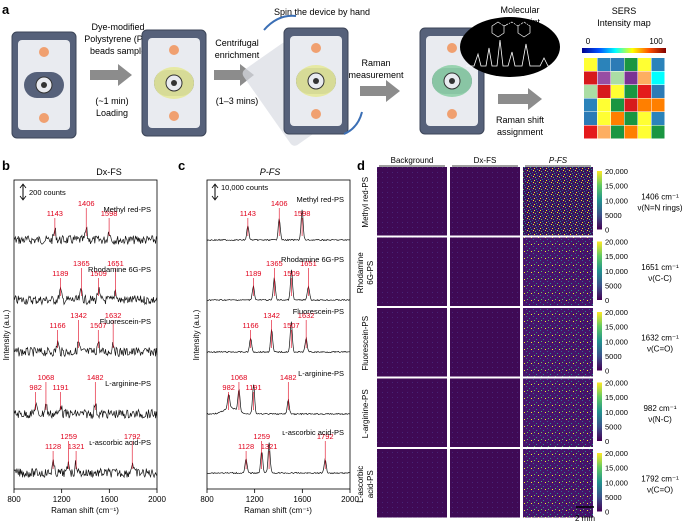 Image resolution: width=685 pixels, height=527 pixels. I want to click on peak-label: 982, so click(35, 387).